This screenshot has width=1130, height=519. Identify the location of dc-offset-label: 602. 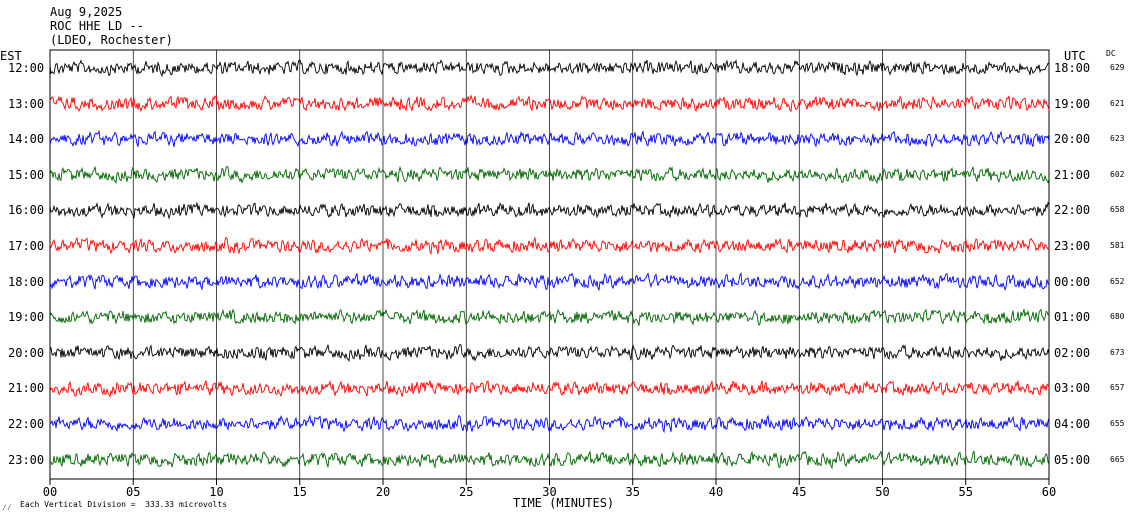
(1117, 174).